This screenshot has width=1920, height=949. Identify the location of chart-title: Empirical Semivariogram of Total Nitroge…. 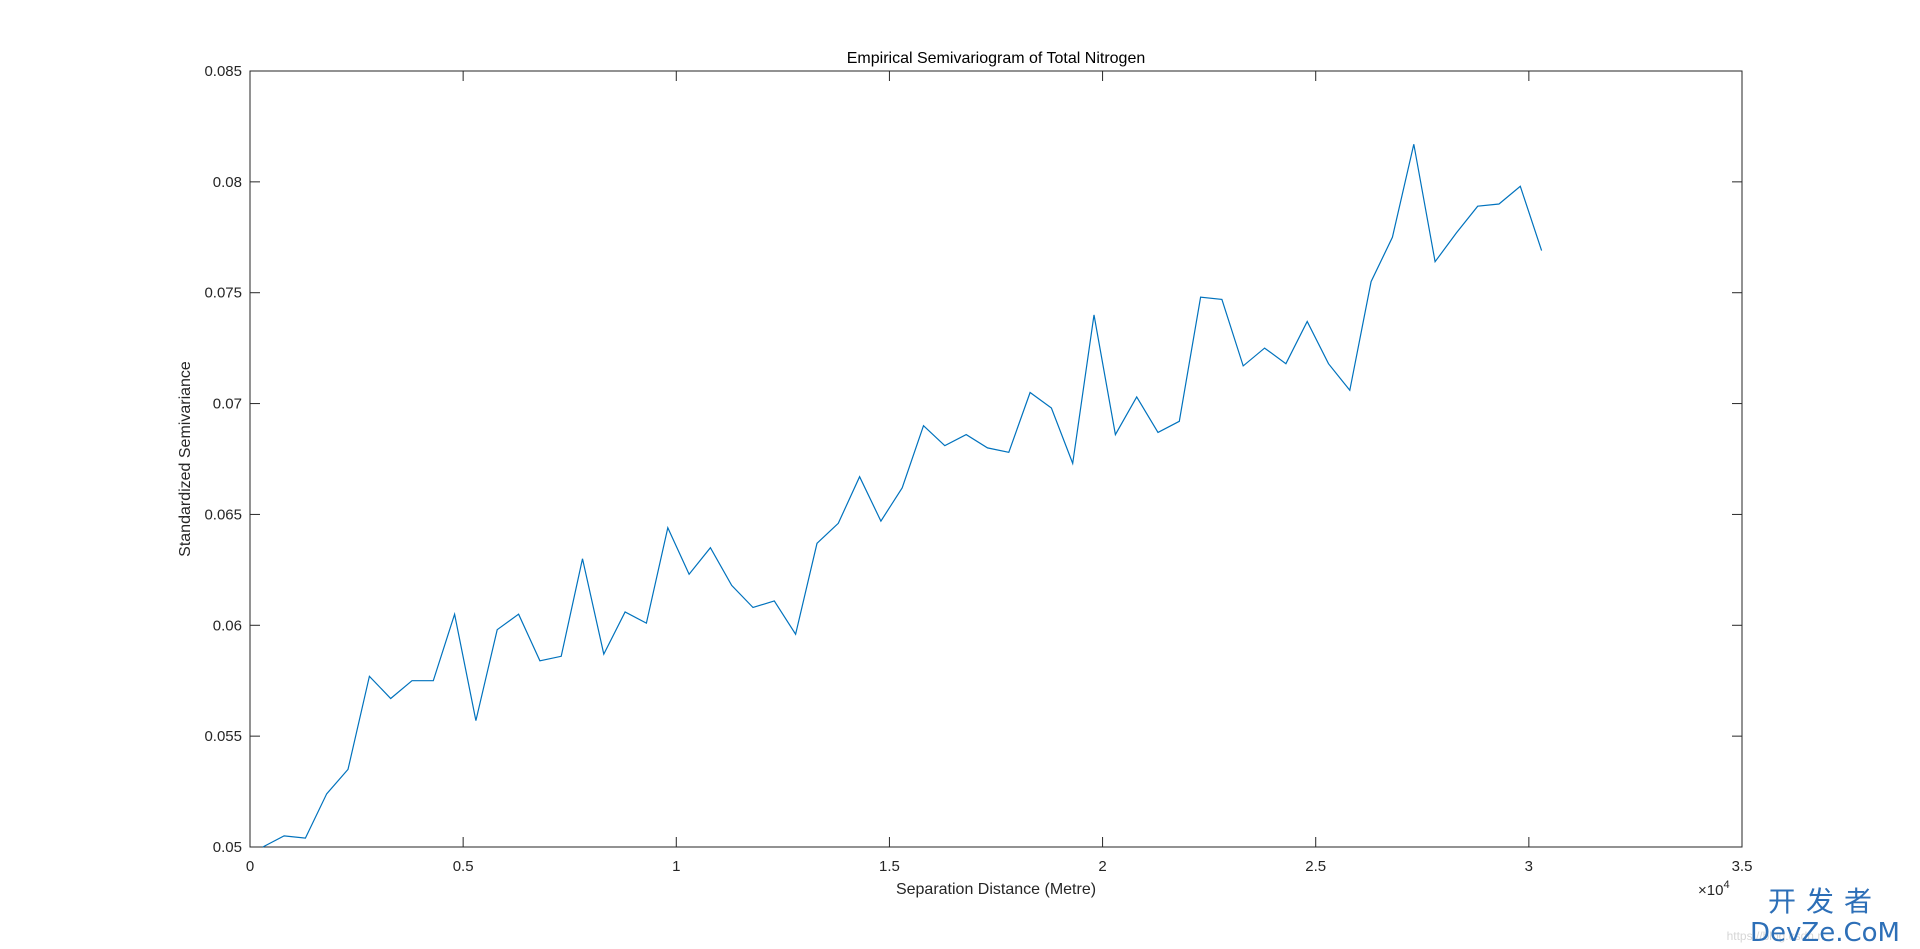
(996, 58).